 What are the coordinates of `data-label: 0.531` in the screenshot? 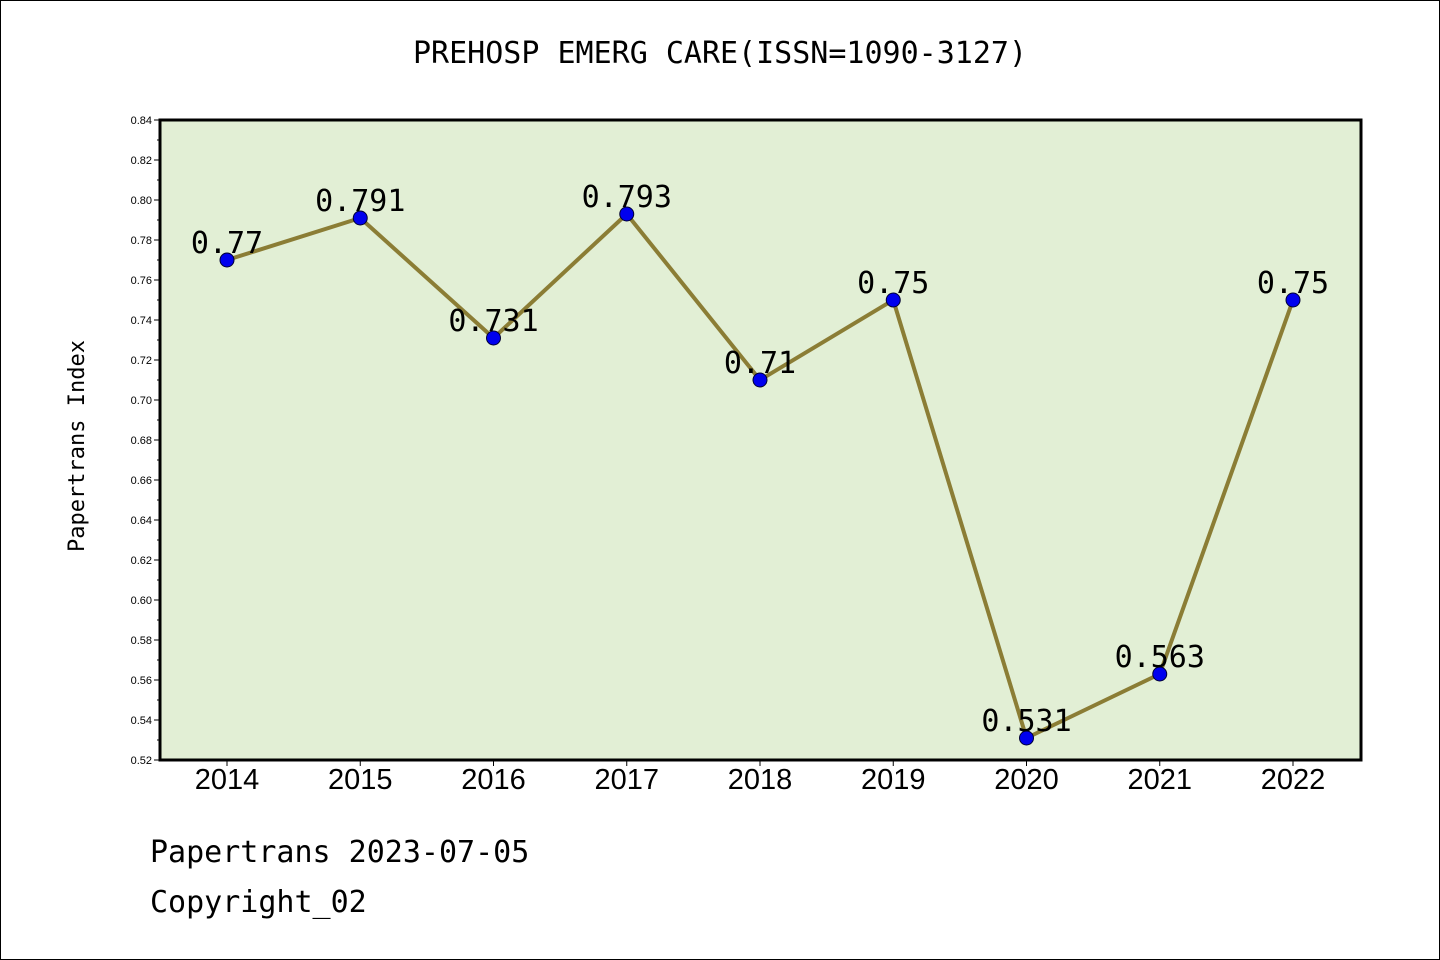 It's located at (1026, 721).